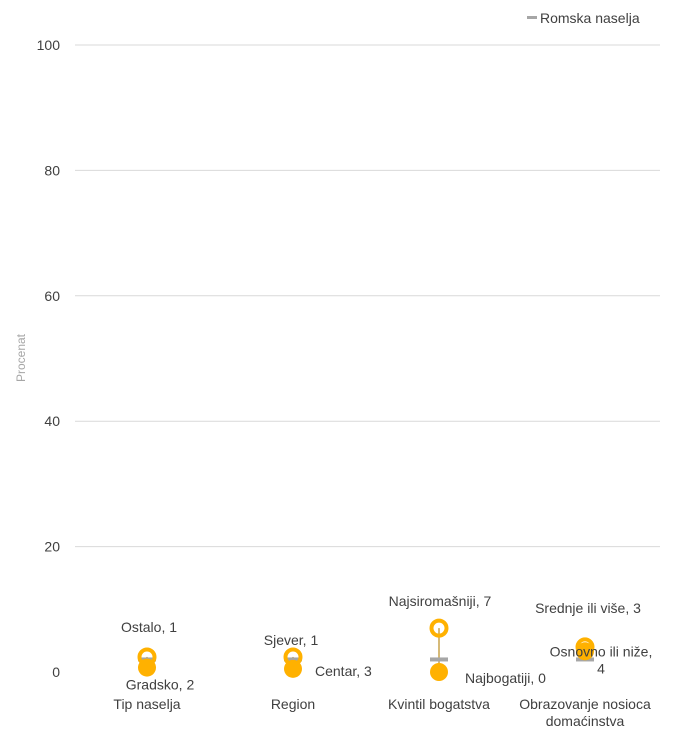 The width and height of the screenshot is (673, 730). What do you see at coordinates (52, 170) in the screenshot?
I see `y-tick-label: 80` at bounding box center [52, 170].